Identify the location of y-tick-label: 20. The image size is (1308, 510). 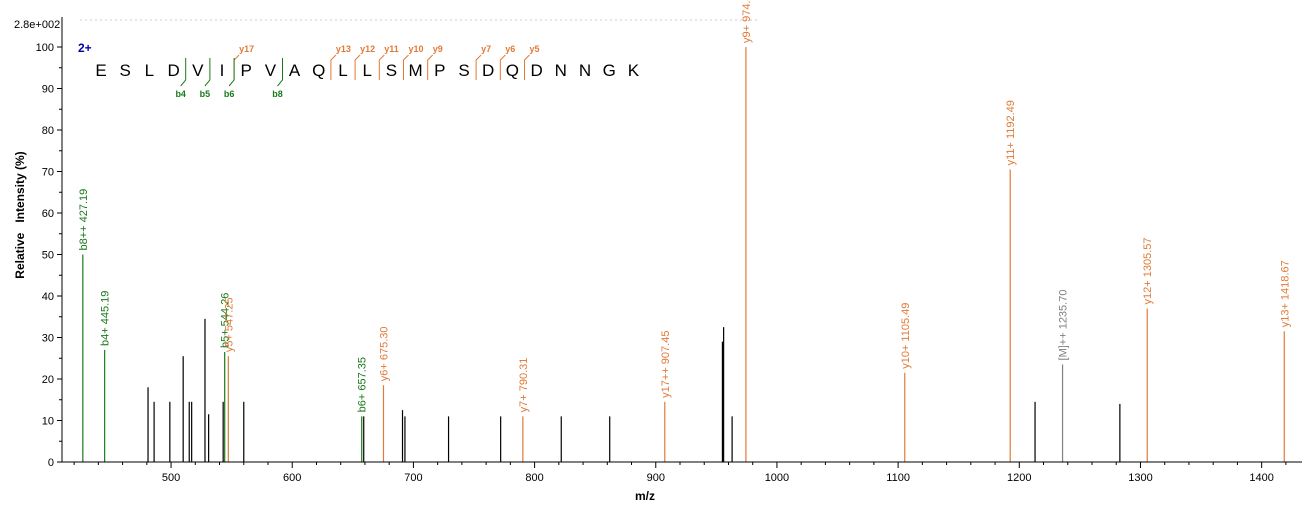
(48, 380).